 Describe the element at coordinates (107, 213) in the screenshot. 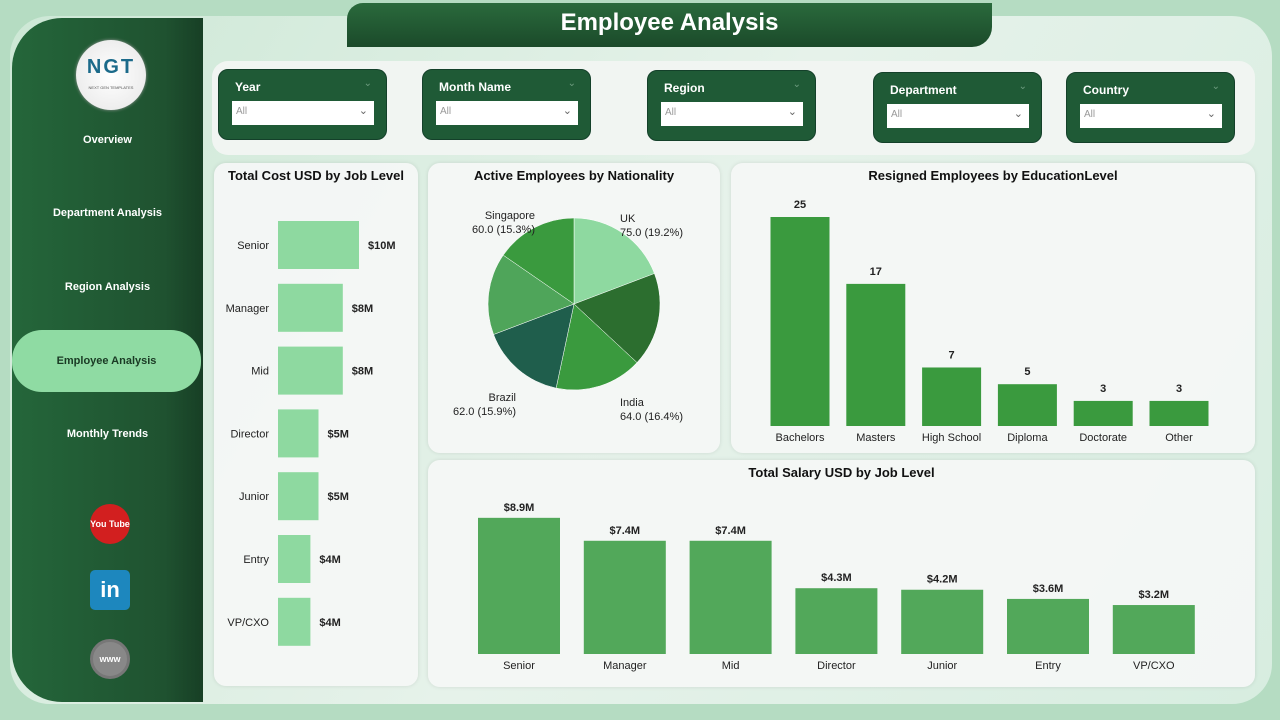

I see `nav-department-analysis: Department Analysis` at that location.